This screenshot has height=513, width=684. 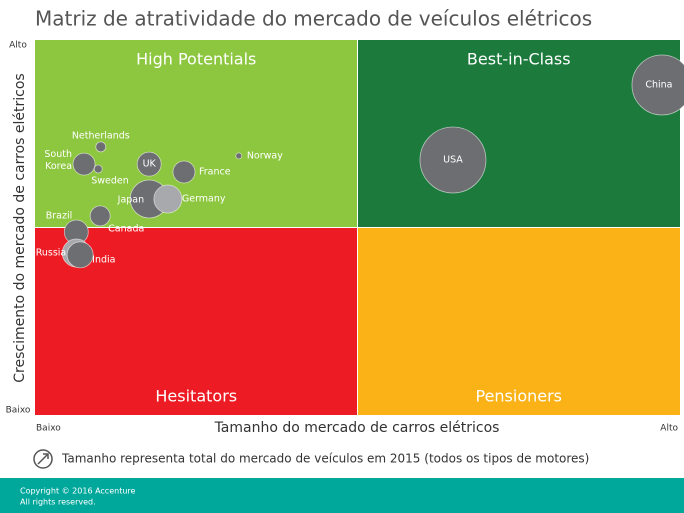 What do you see at coordinates (204, 199) in the screenshot?
I see `bubble-label: Germany` at bounding box center [204, 199].